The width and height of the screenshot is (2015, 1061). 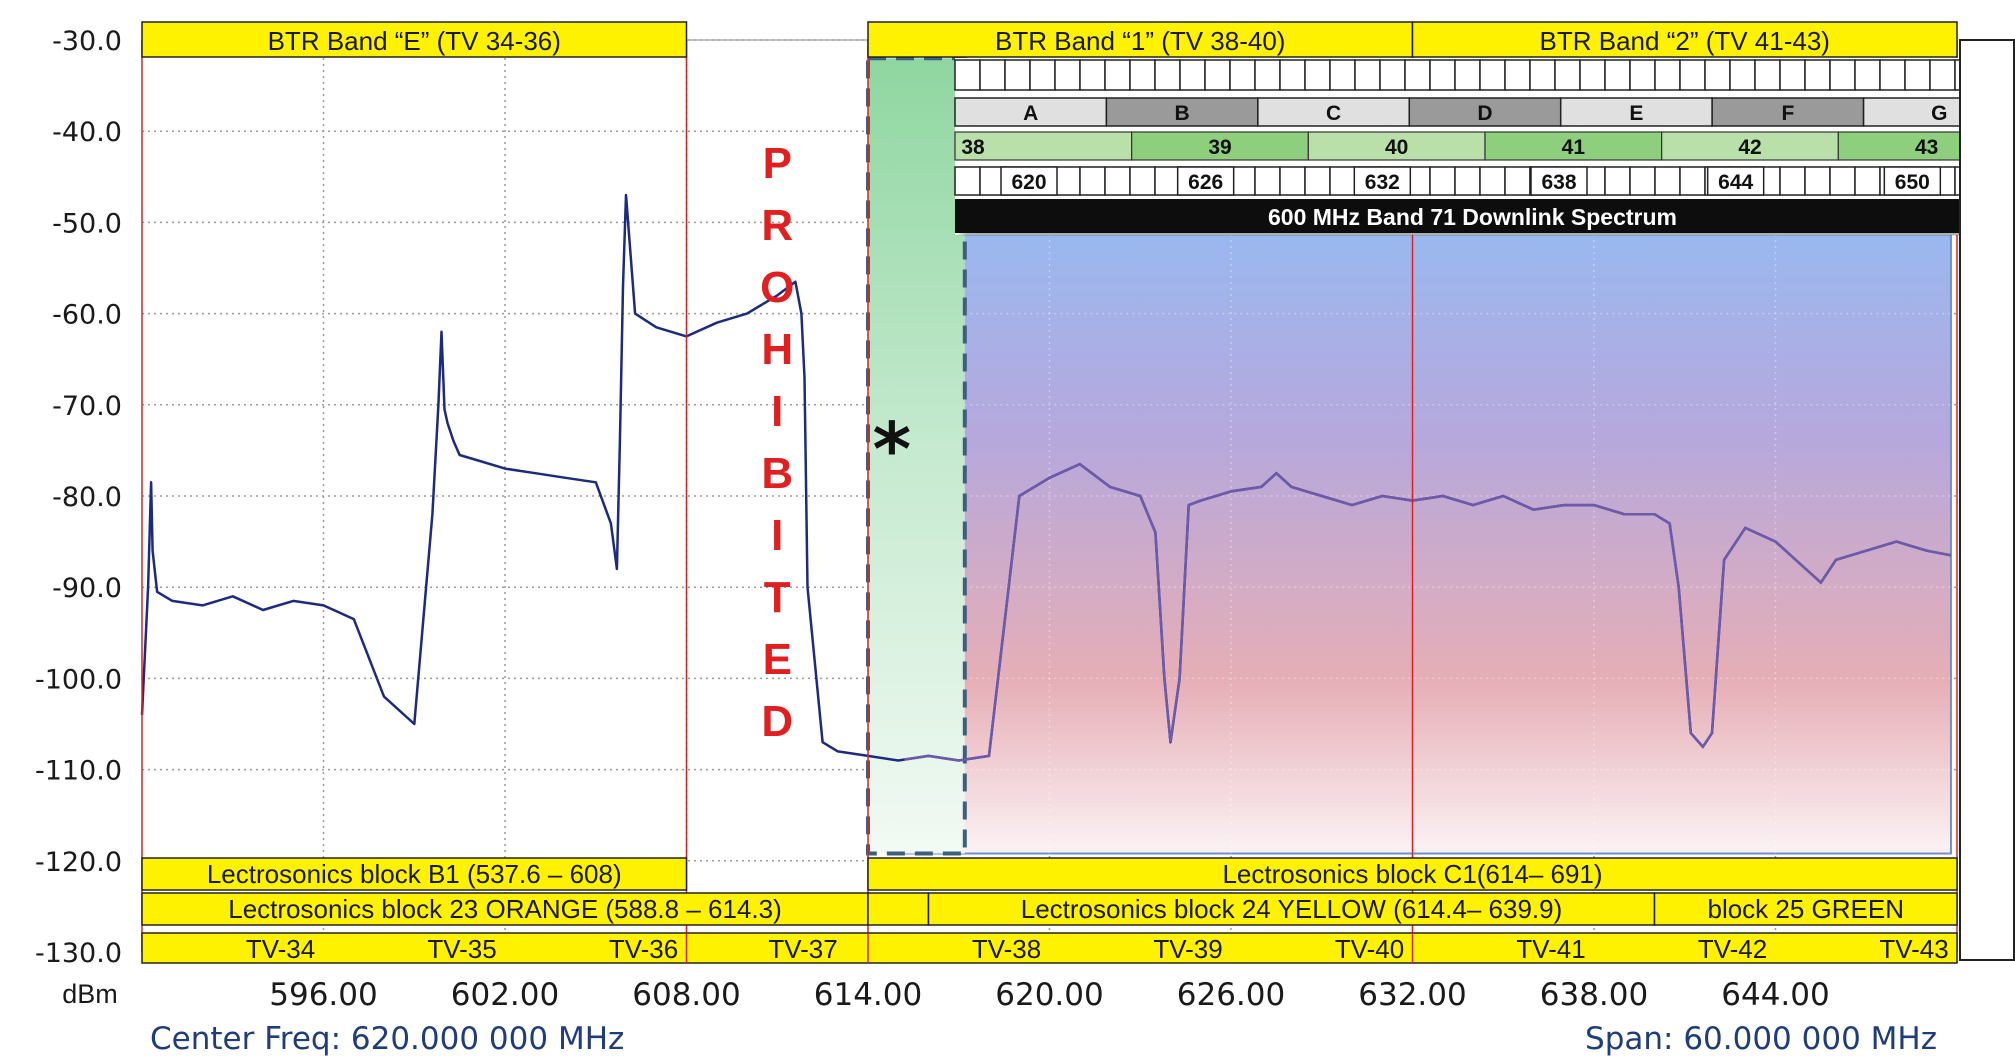 What do you see at coordinates (777, 287) in the screenshot?
I see `prohibited-letter: O` at bounding box center [777, 287].